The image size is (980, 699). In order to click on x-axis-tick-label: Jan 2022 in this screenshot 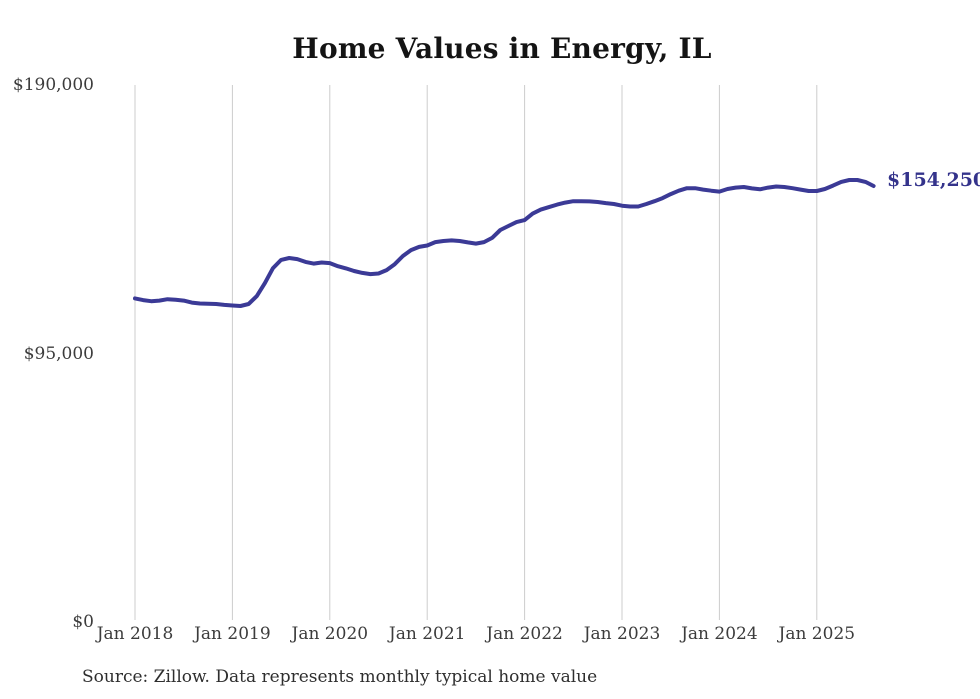, I will do `click(524, 634)`.